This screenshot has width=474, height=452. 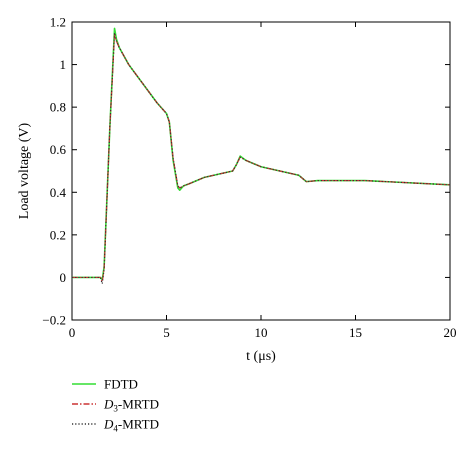 I want to click on legend: FDTD D3-MRTD D4-MRTD, so click(x=115, y=405).